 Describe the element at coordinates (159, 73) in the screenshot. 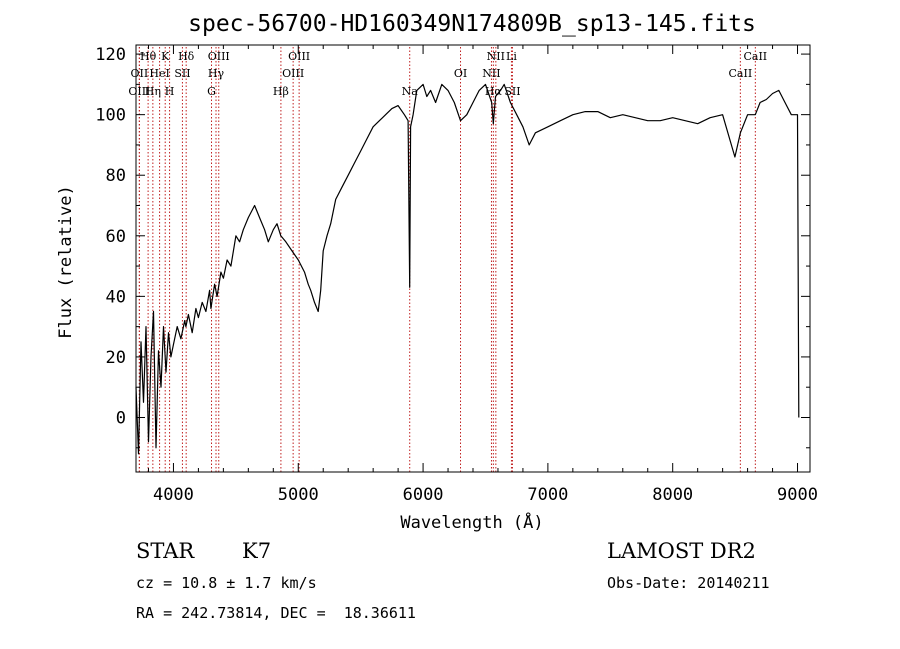

I see `spectral-line-label: HeI` at that location.